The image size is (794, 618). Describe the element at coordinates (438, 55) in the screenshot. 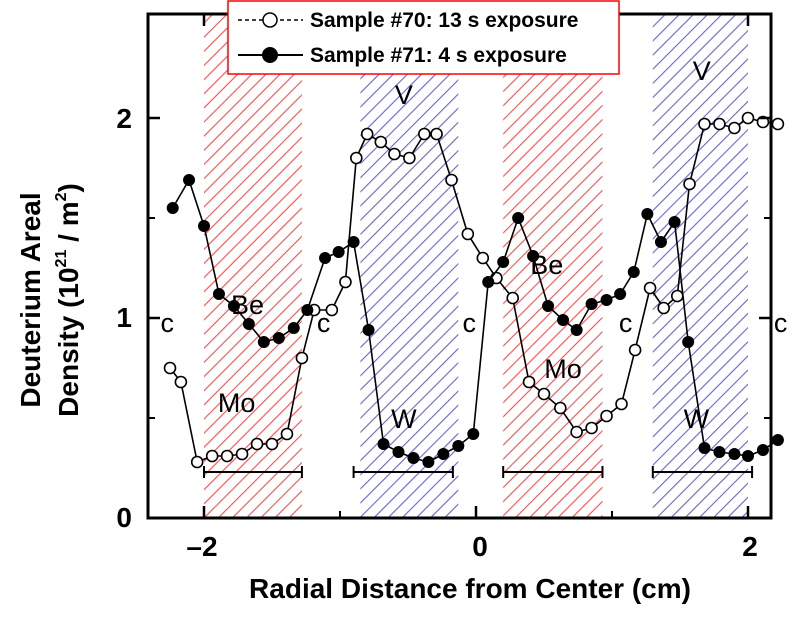

I see `legend-label-71: Sample #71: 4 s exposure` at that location.